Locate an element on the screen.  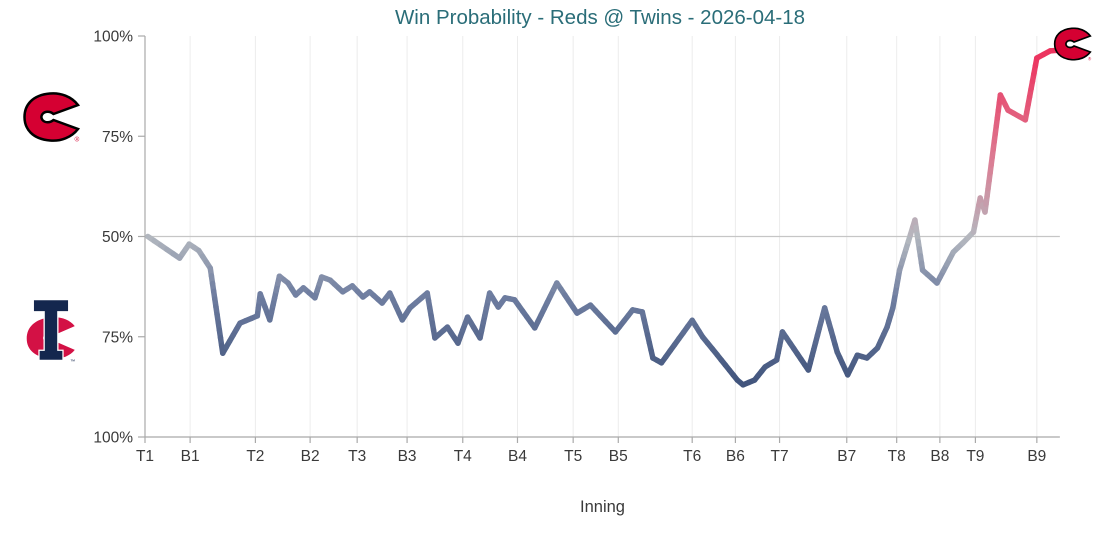
twins-tc-icon is located at coordinates (51, 330).